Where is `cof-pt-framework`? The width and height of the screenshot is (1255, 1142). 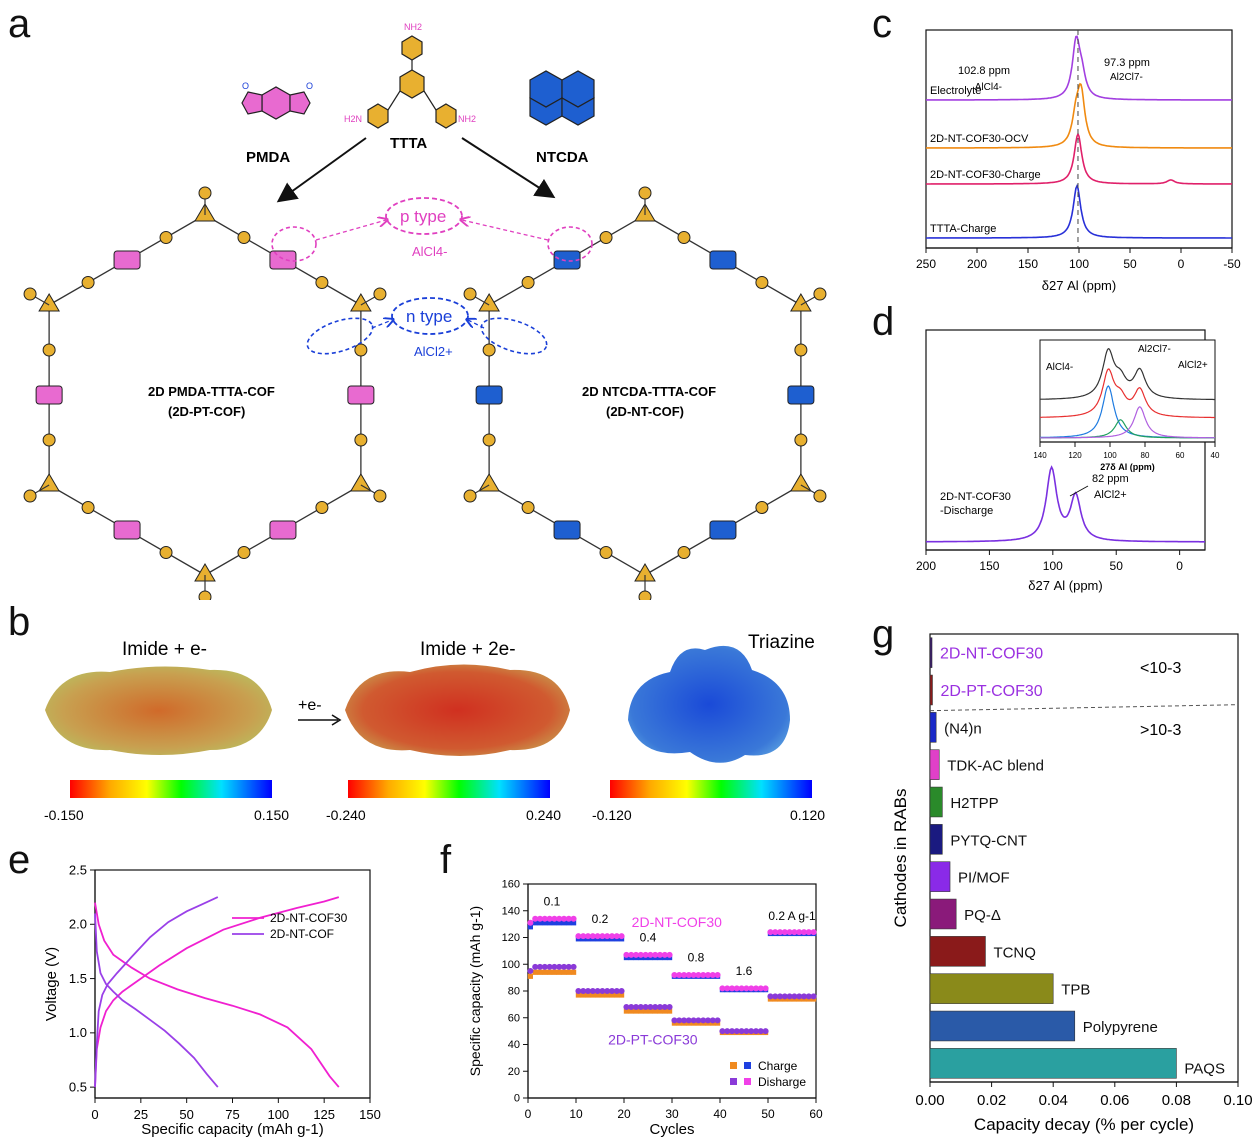
cof-pt-framework is located at coordinates (205, 393).